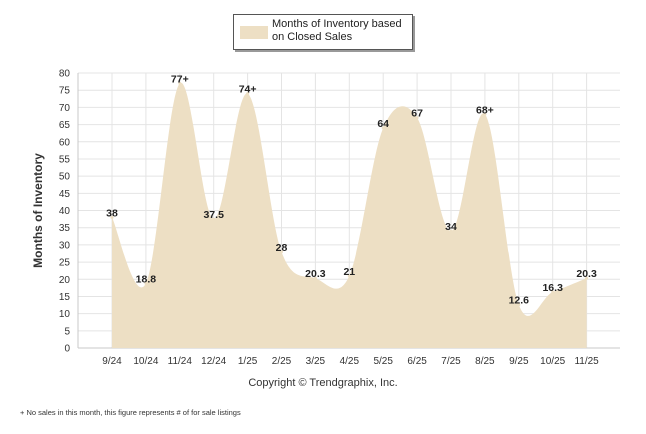 Image resolution: width=646 pixels, height=434 pixels. I want to click on legend-swatch, so click(254, 32).